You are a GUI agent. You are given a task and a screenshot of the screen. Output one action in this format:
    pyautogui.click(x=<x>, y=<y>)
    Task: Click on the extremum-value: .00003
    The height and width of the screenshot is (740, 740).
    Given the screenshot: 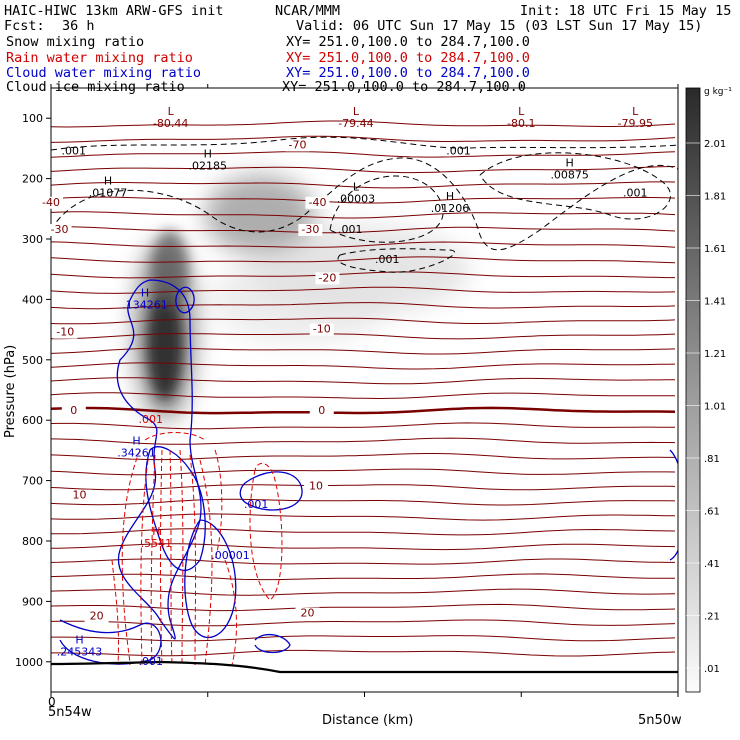 What is the action you would take?
    pyautogui.click(x=356, y=199)
    